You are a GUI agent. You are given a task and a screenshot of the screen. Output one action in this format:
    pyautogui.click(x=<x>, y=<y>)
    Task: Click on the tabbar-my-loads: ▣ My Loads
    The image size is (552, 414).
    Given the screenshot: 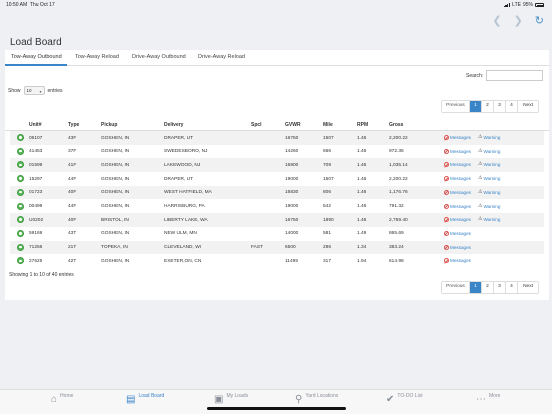 What is the action you would take?
    pyautogui.click(x=231, y=399)
    